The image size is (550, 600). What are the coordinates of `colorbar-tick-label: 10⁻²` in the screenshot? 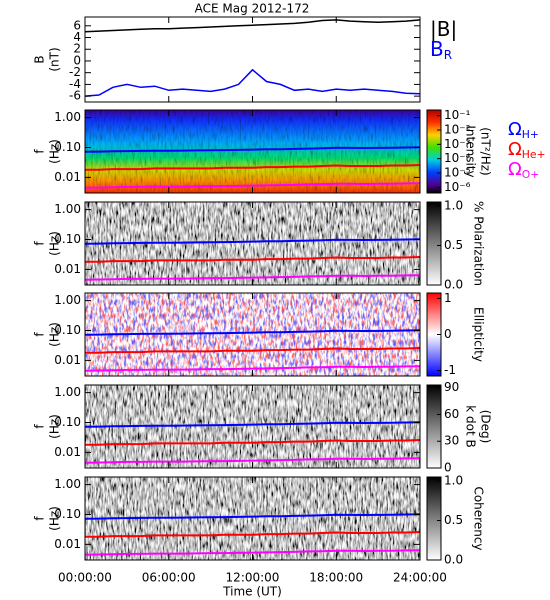 It's located at (457, 130).